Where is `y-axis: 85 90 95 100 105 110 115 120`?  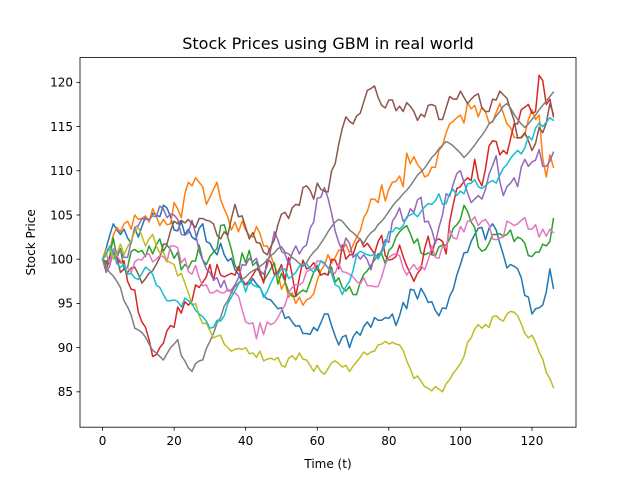 y-axis: 85 90 95 100 105 110 115 120 is located at coordinates (65, 237).